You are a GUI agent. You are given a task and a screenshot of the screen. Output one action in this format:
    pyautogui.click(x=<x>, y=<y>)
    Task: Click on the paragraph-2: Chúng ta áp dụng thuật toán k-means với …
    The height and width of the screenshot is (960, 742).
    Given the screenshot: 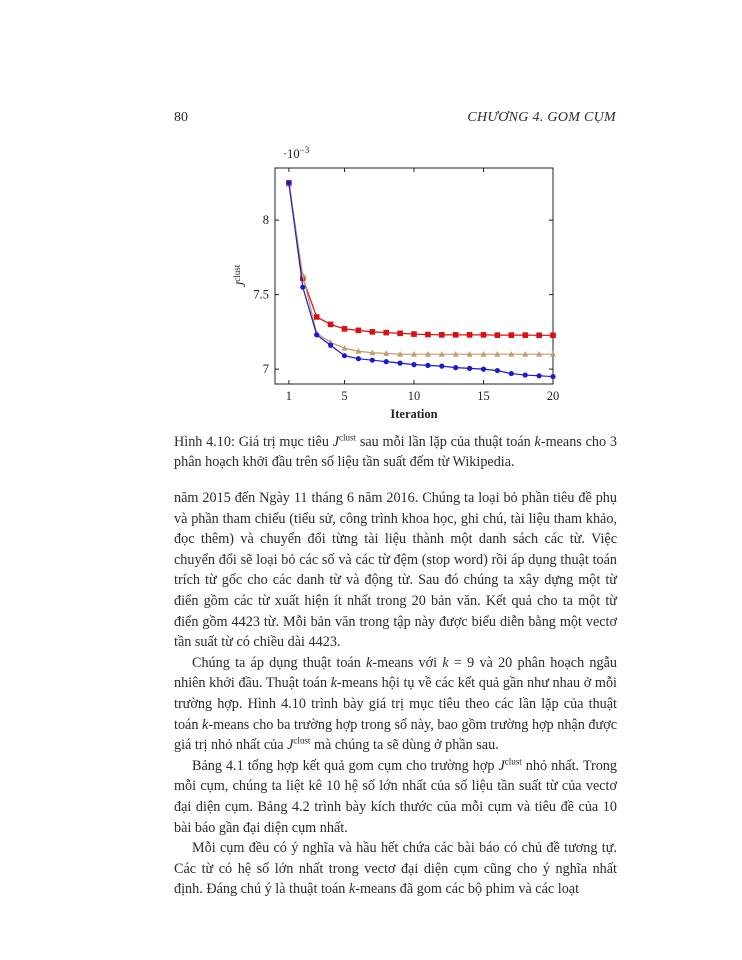 What is the action you would take?
    pyautogui.click(x=395, y=704)
    